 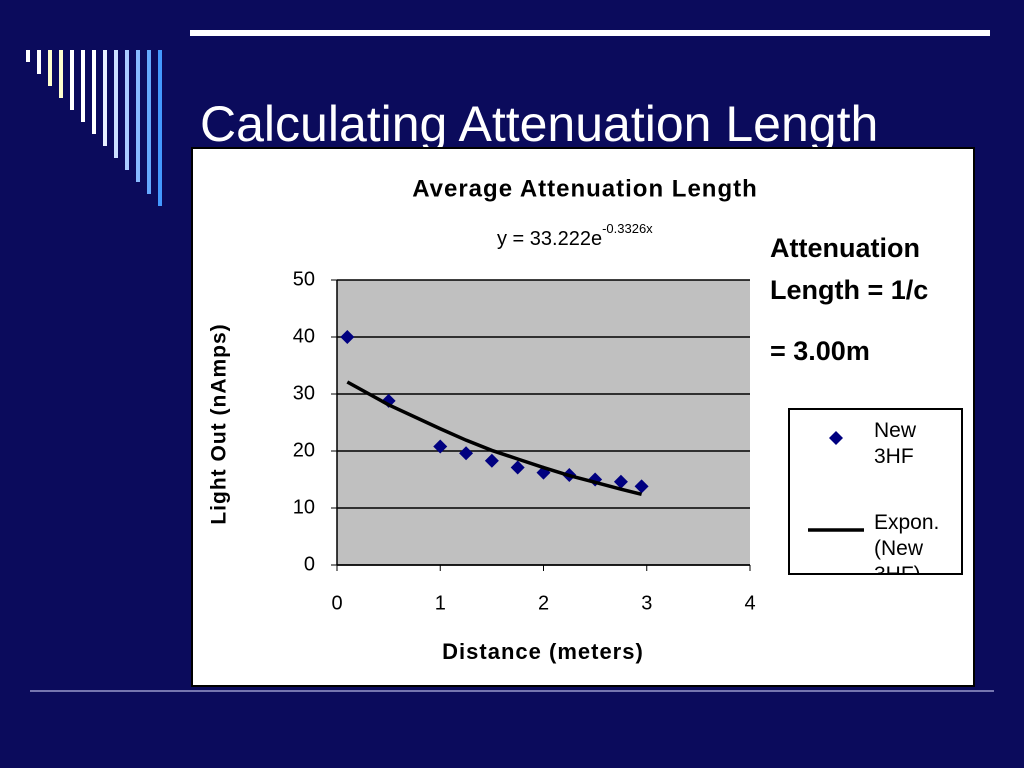 What do you see at coordinates (336, 603) in the screenshot?
I see `x-tick-label: 0` at bounding box center [336, 603].